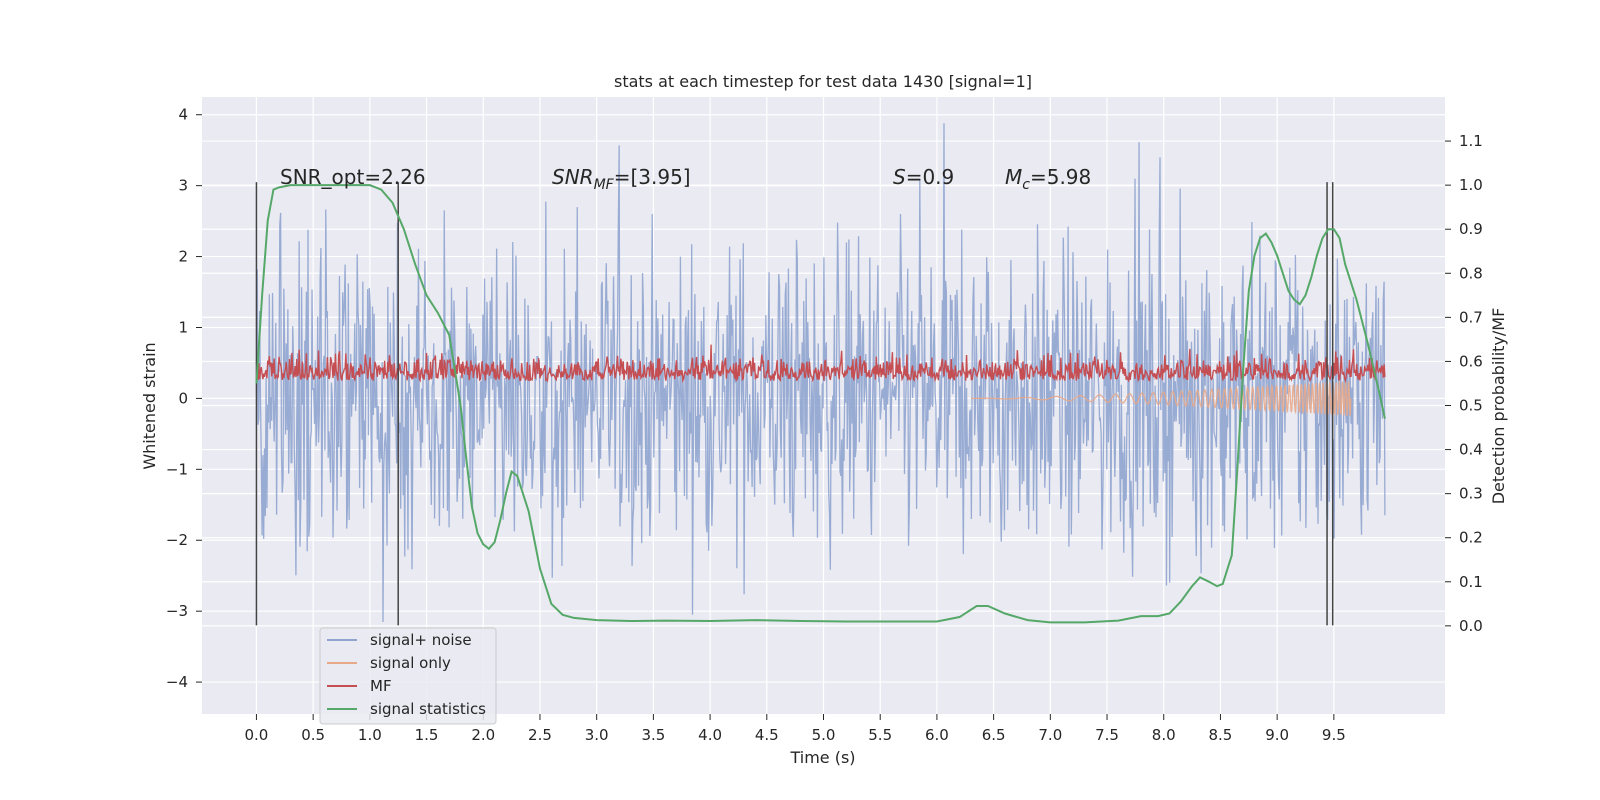 Image resolution: width=1600 pixels, height=800 pixels. What do you see at coordinates (597, 735) in the screenshot?
I see `x-tick-label: 3.0` at bounding box center [597, 735].